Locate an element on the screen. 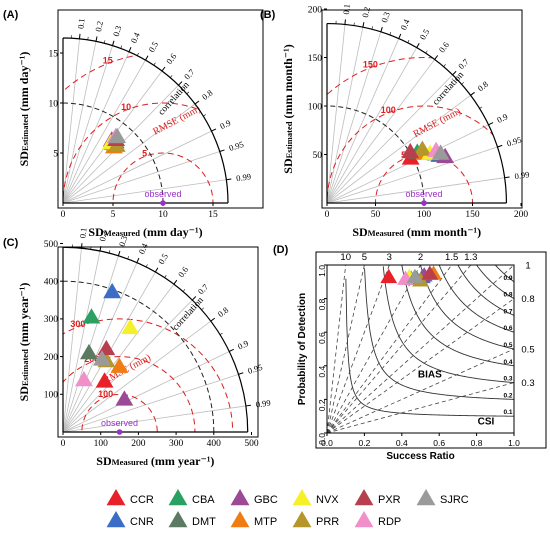 The image size is (550, 535). bias-label: 1 is located at coordinates (527, 265).